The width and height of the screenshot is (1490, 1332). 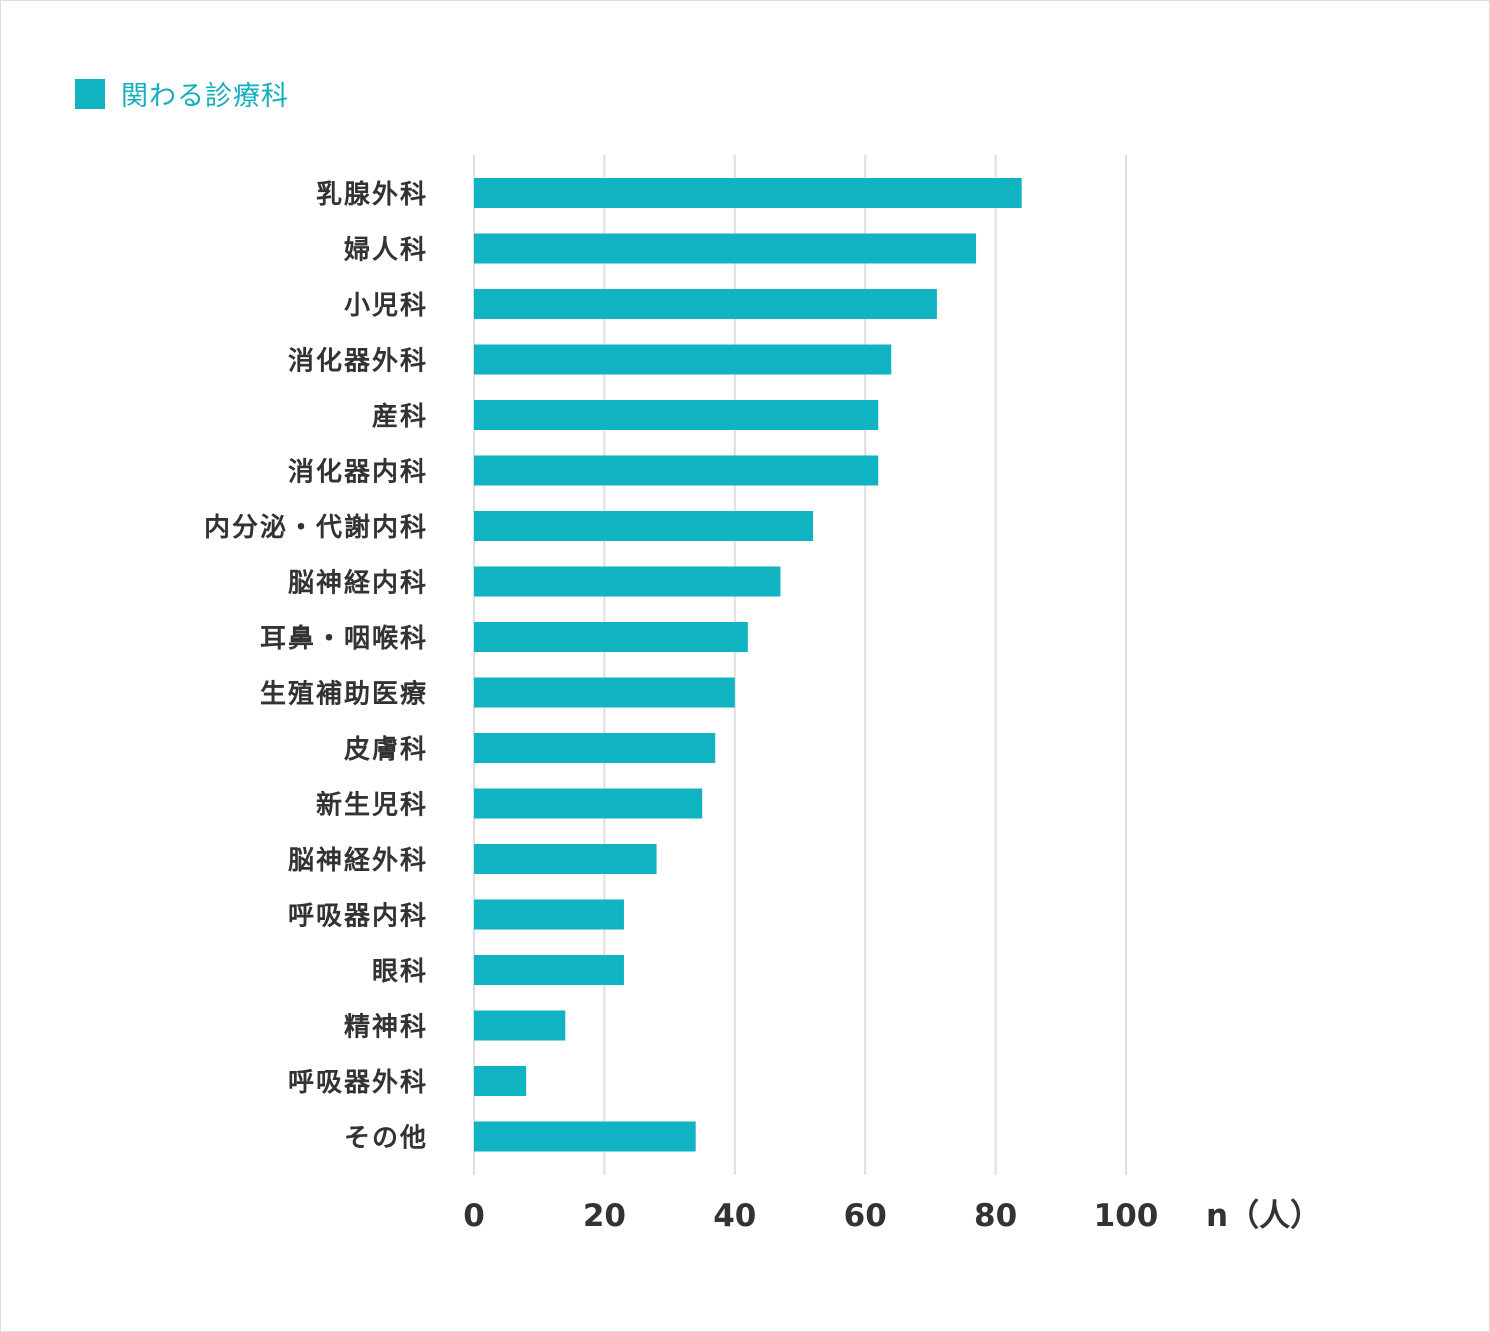 I want to click on category-label: 眼科, so click(x=400, y=972).